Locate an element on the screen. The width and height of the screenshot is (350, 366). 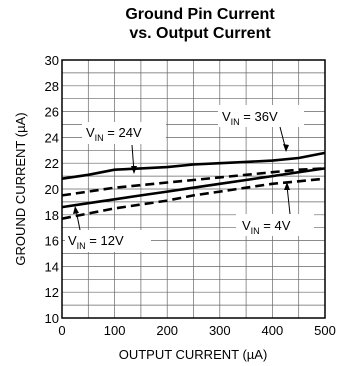
svg-text: VIN = 36V is located at coordinates (250, 118).